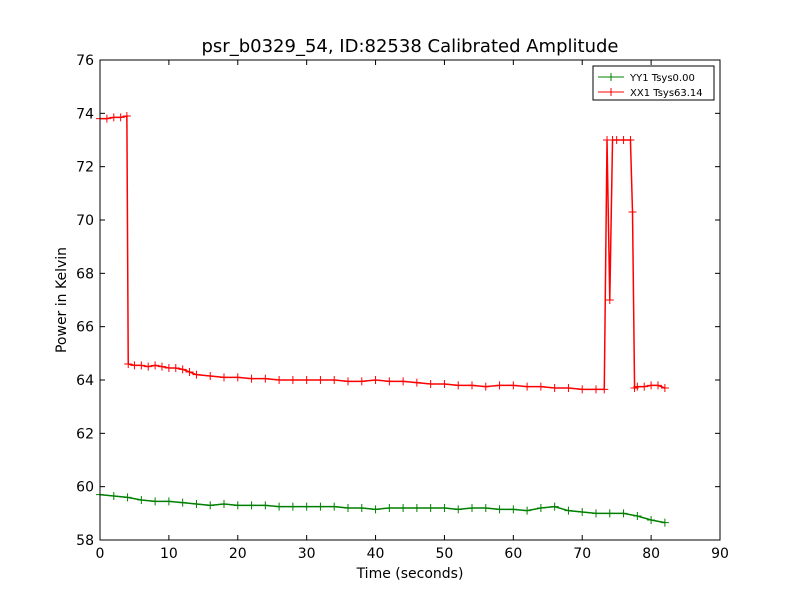  Describe the element at coordinates (382, 508) in the screenshot. I see `series-yy1-line` at that location.